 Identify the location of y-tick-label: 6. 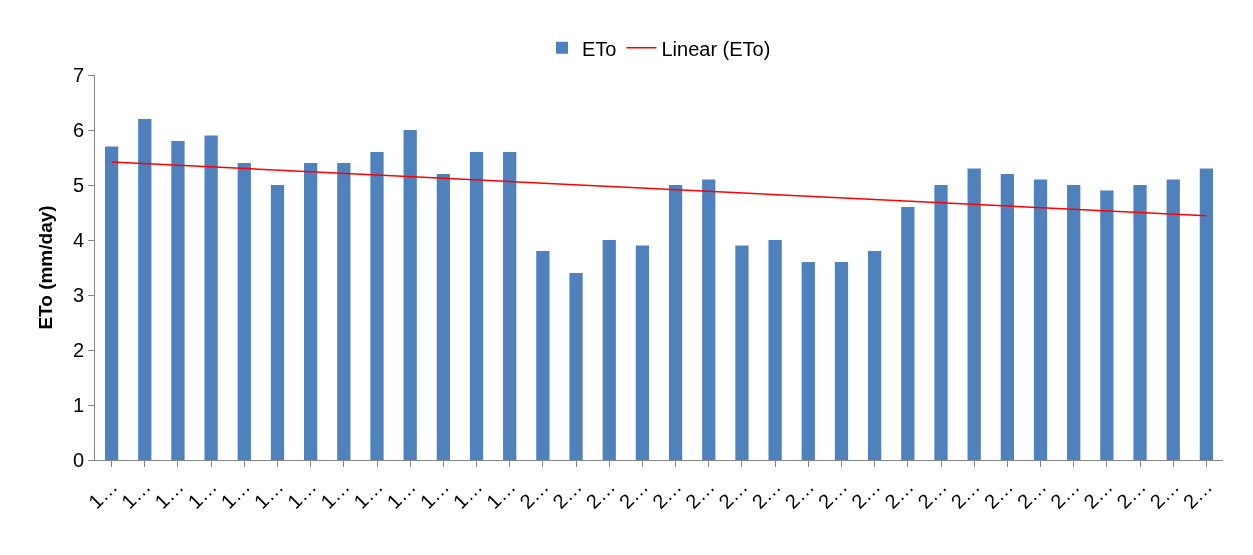
(78, 130).